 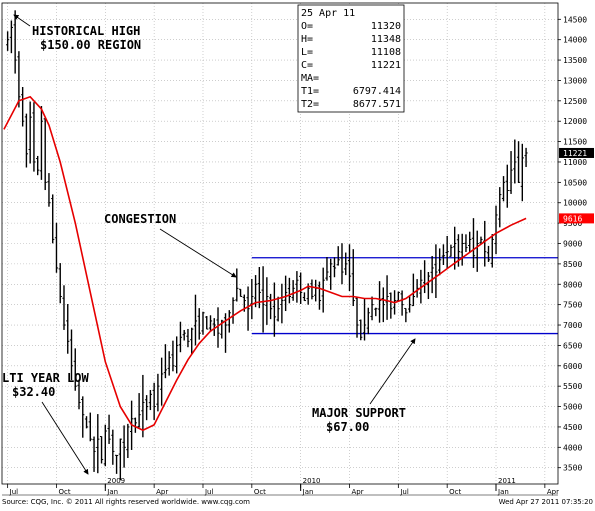 What do you see at coordinates (359, 413) in the screenshot?
I see `annotation-text: MAJOR SUPPORT` at bounding box center [359, 413].